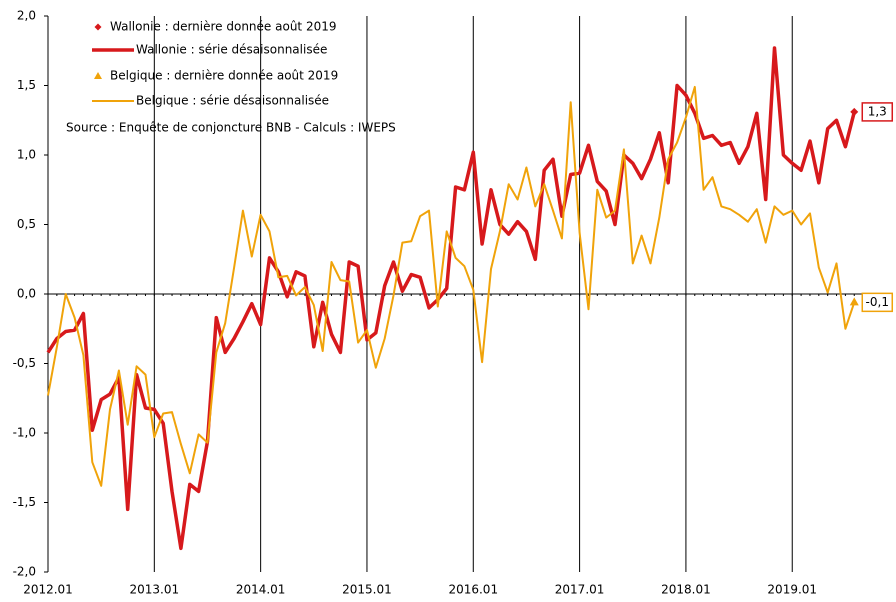 Image resolution: width=896 pixels, height=602 pixels. Describe the element at coordinates (155, 590) in the screenshot. I see `x-tick-label: 2013.01` at that location.